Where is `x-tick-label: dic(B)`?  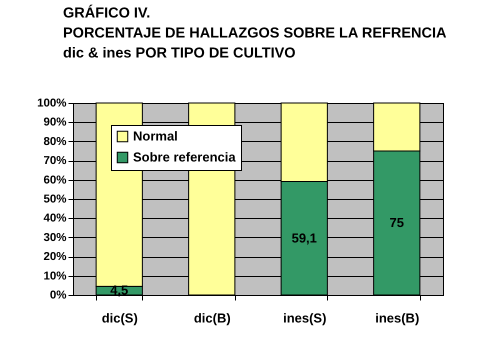
x-tick-label: dic(B) is located at coordinates (212, 318).